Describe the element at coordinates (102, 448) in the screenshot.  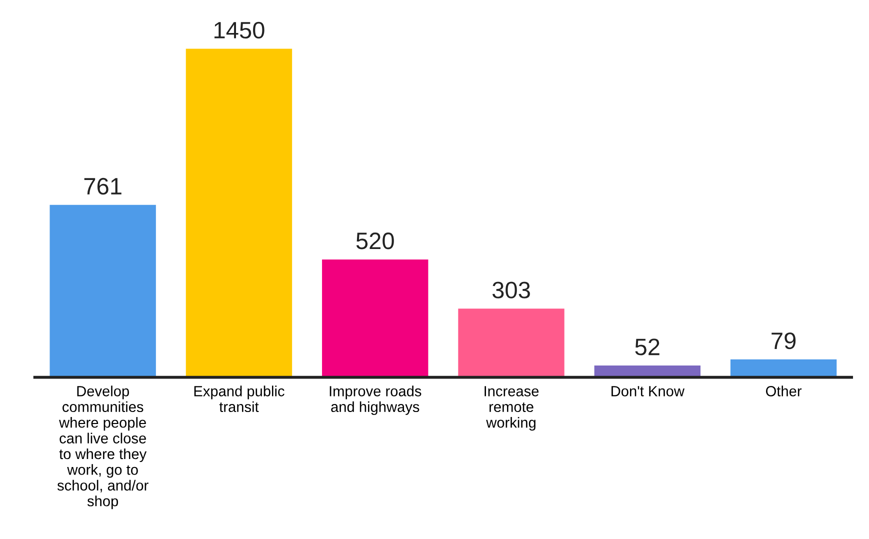
I see `x-tick-label: Develop communities where people can live close to where they work, go to school, and/or shop` at that location.